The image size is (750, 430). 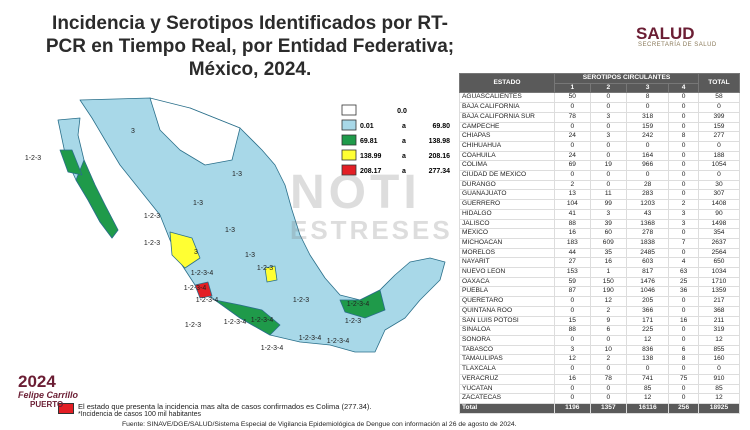 I want to click on table-cell: TLAXCALA, so click(x=507, y=369).